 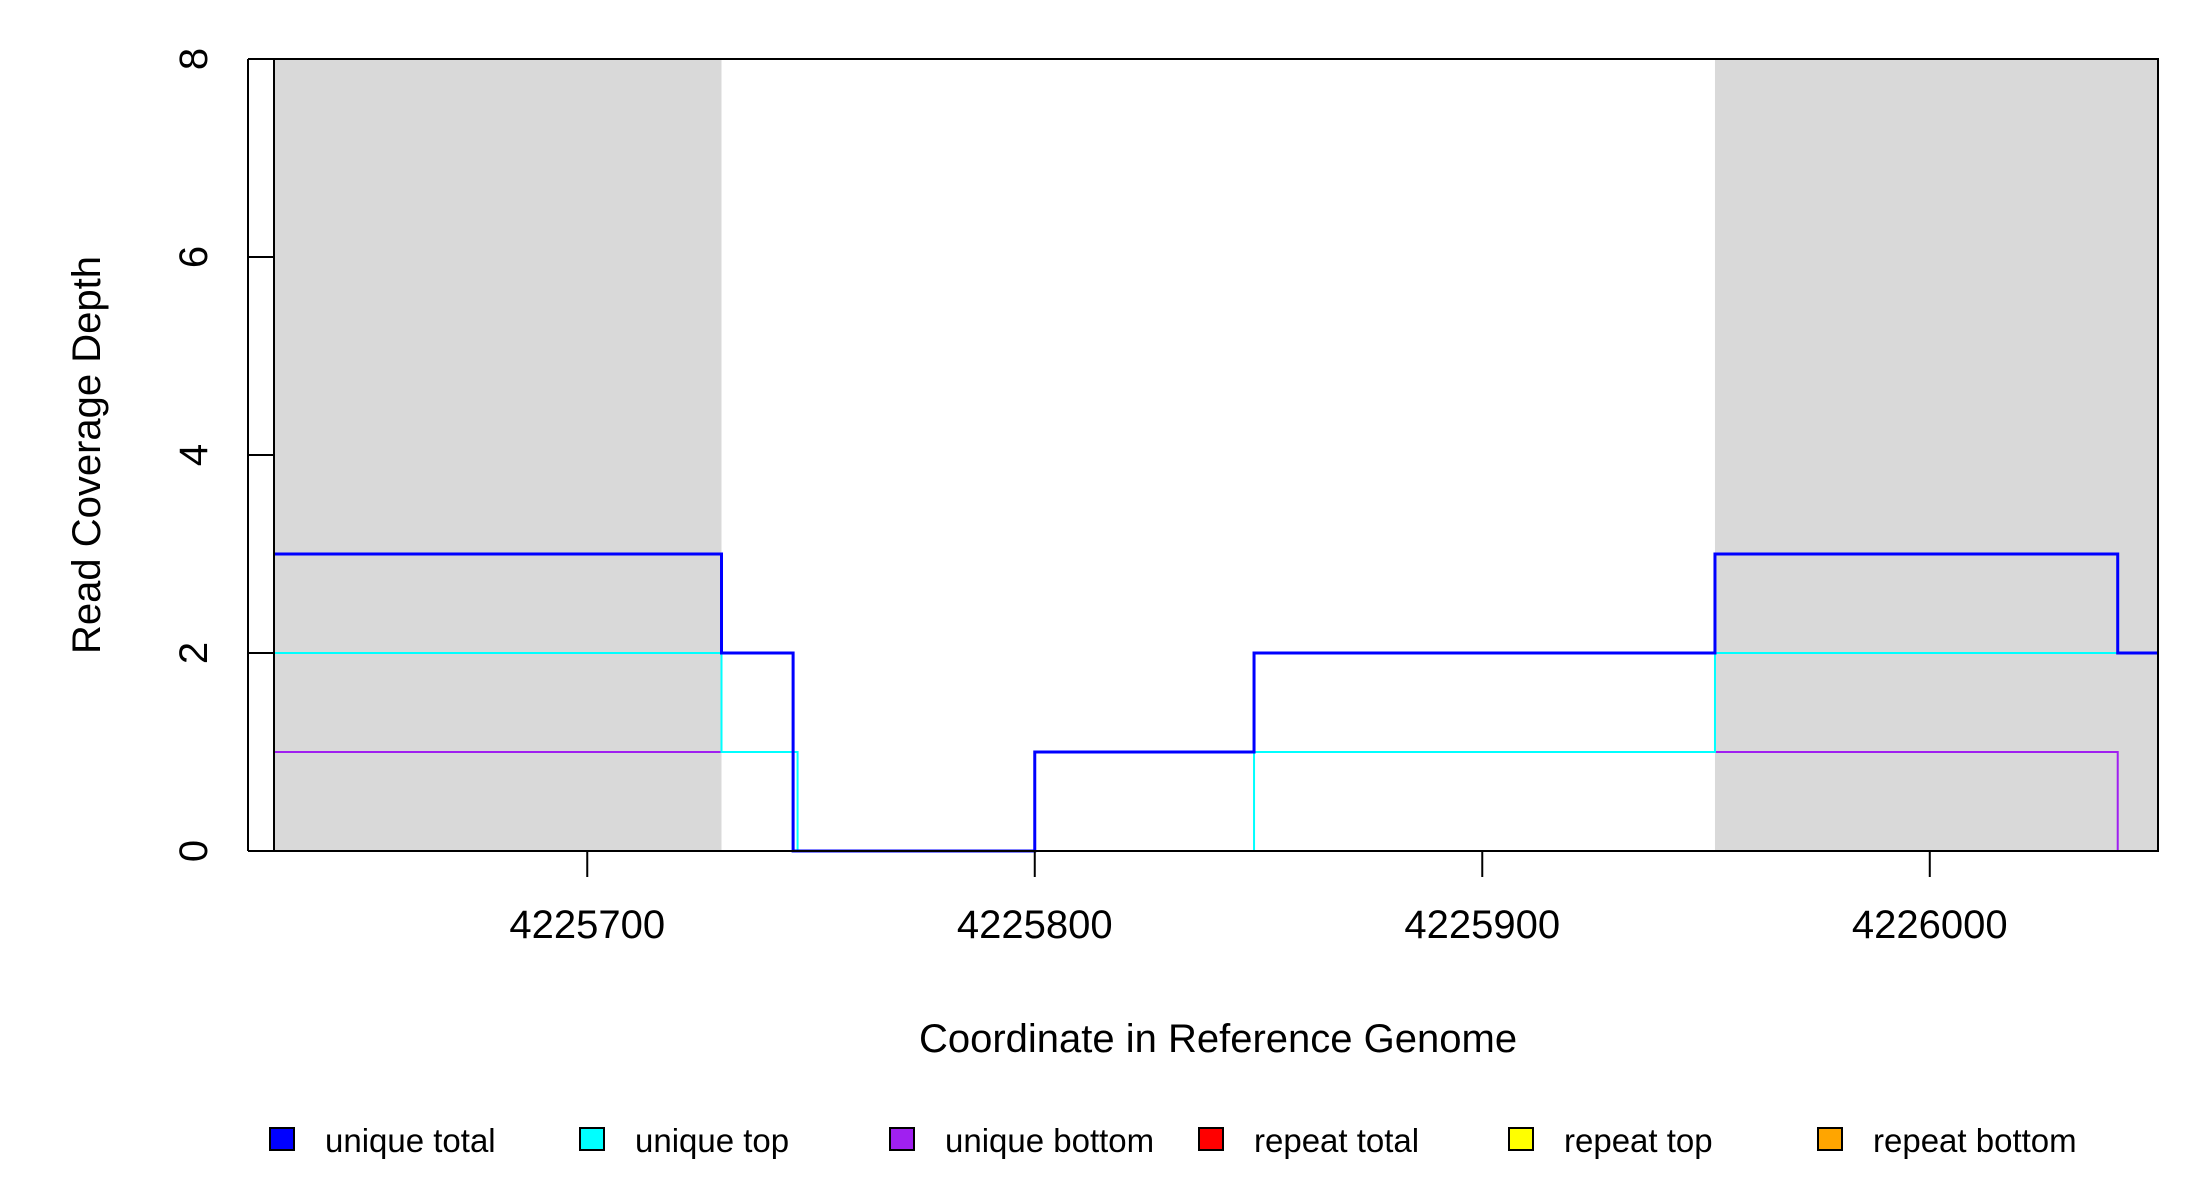 I want to click on y-axis-title: Read Coverage Depth, so click(x=87, y=455).